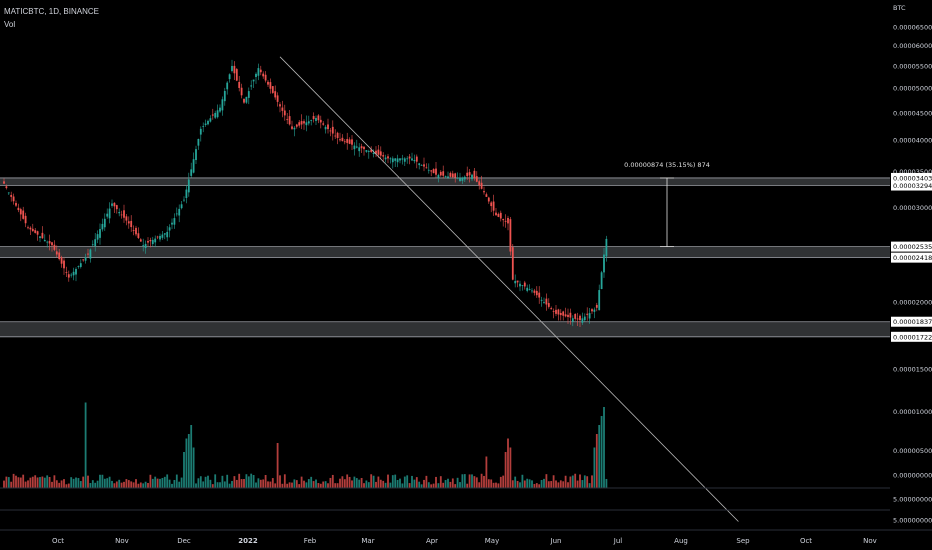  I want to click on price-tag-label: 0.00003294, so click(912, 186).